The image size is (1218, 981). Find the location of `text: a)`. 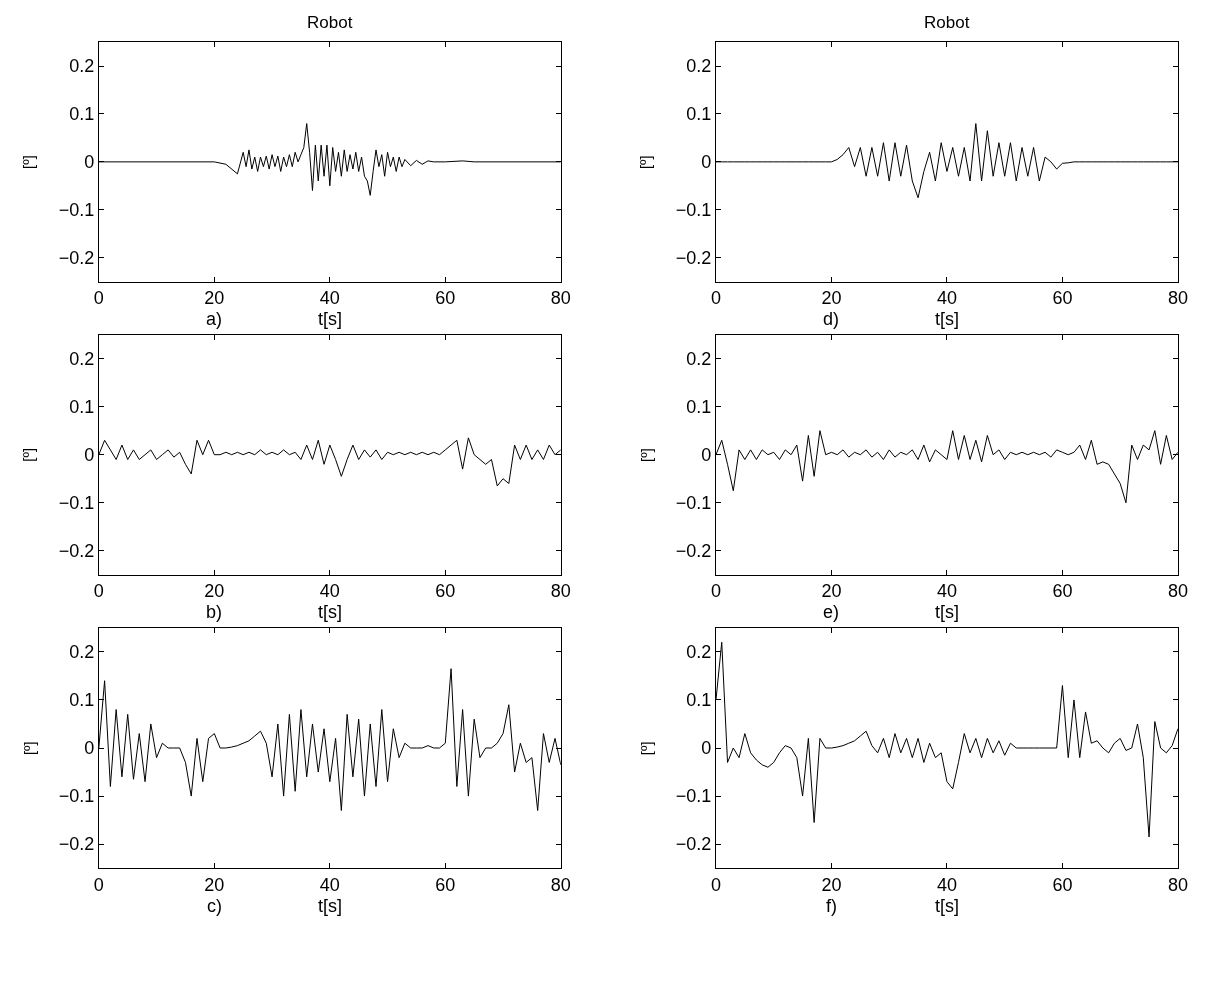

text: a) is located at coordinates (214, 319).